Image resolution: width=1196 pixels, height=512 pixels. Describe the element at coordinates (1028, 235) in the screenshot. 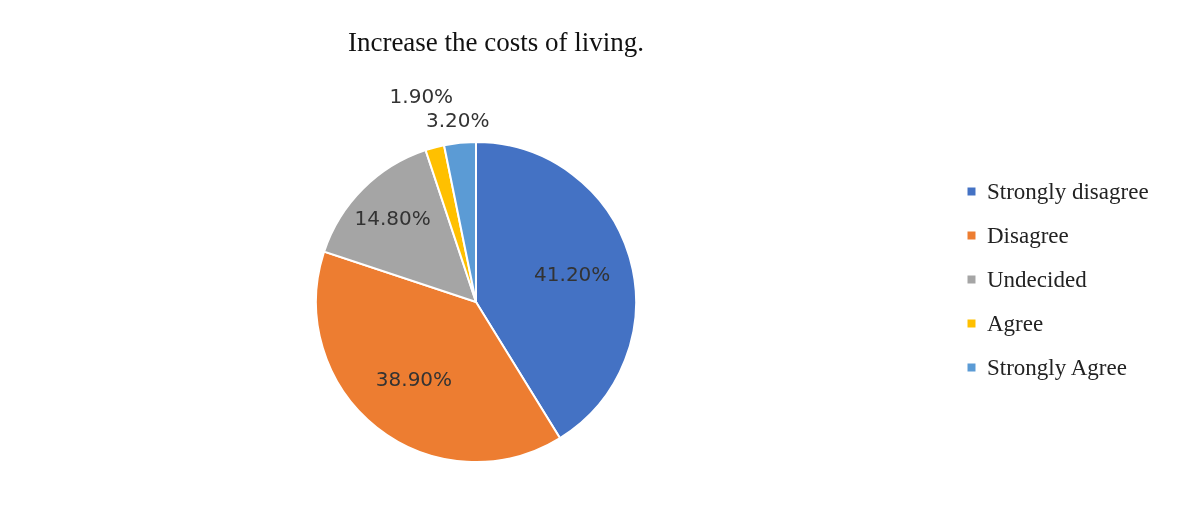

I see `legend-label: Disagree` at that location.